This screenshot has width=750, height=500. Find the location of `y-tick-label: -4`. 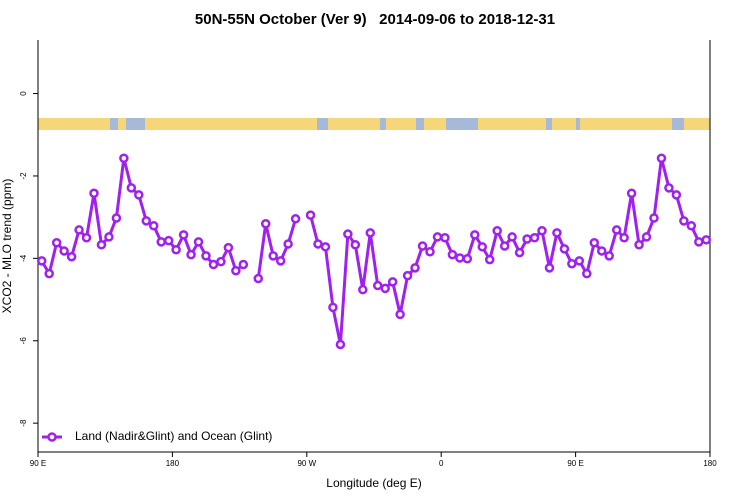

y-tick-label: -4 is located at coordinates (23, 258).